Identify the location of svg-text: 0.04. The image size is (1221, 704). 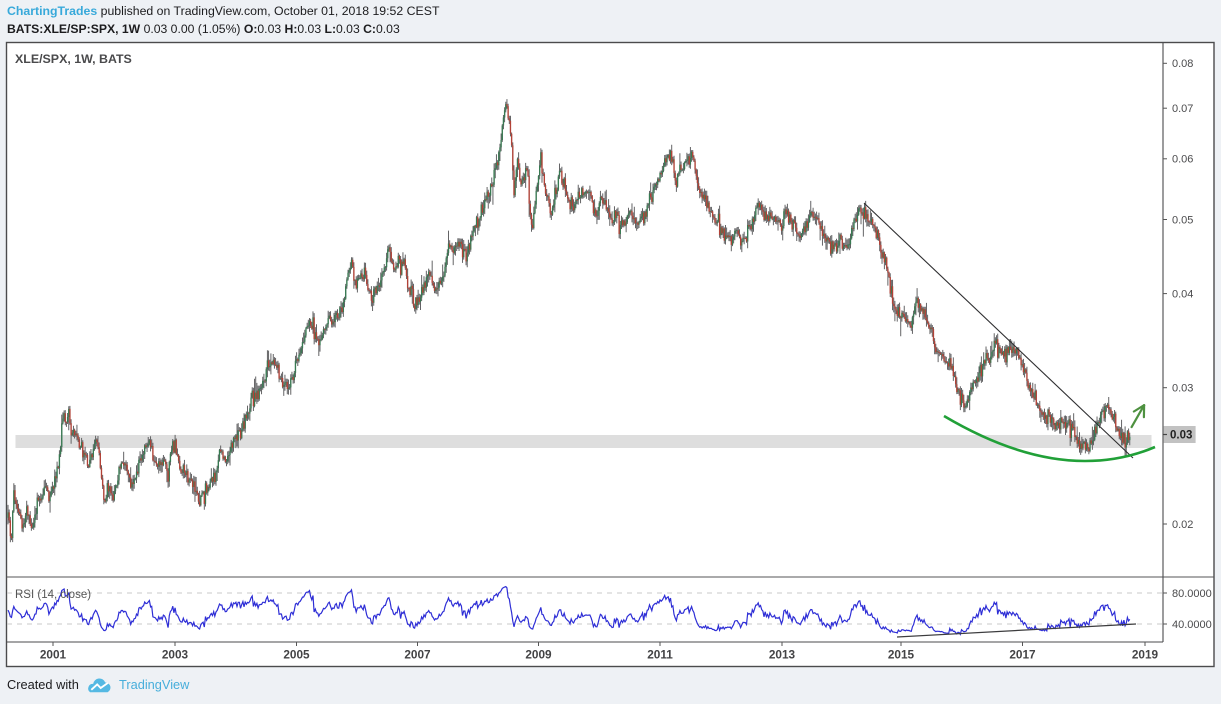
(1182, 294).